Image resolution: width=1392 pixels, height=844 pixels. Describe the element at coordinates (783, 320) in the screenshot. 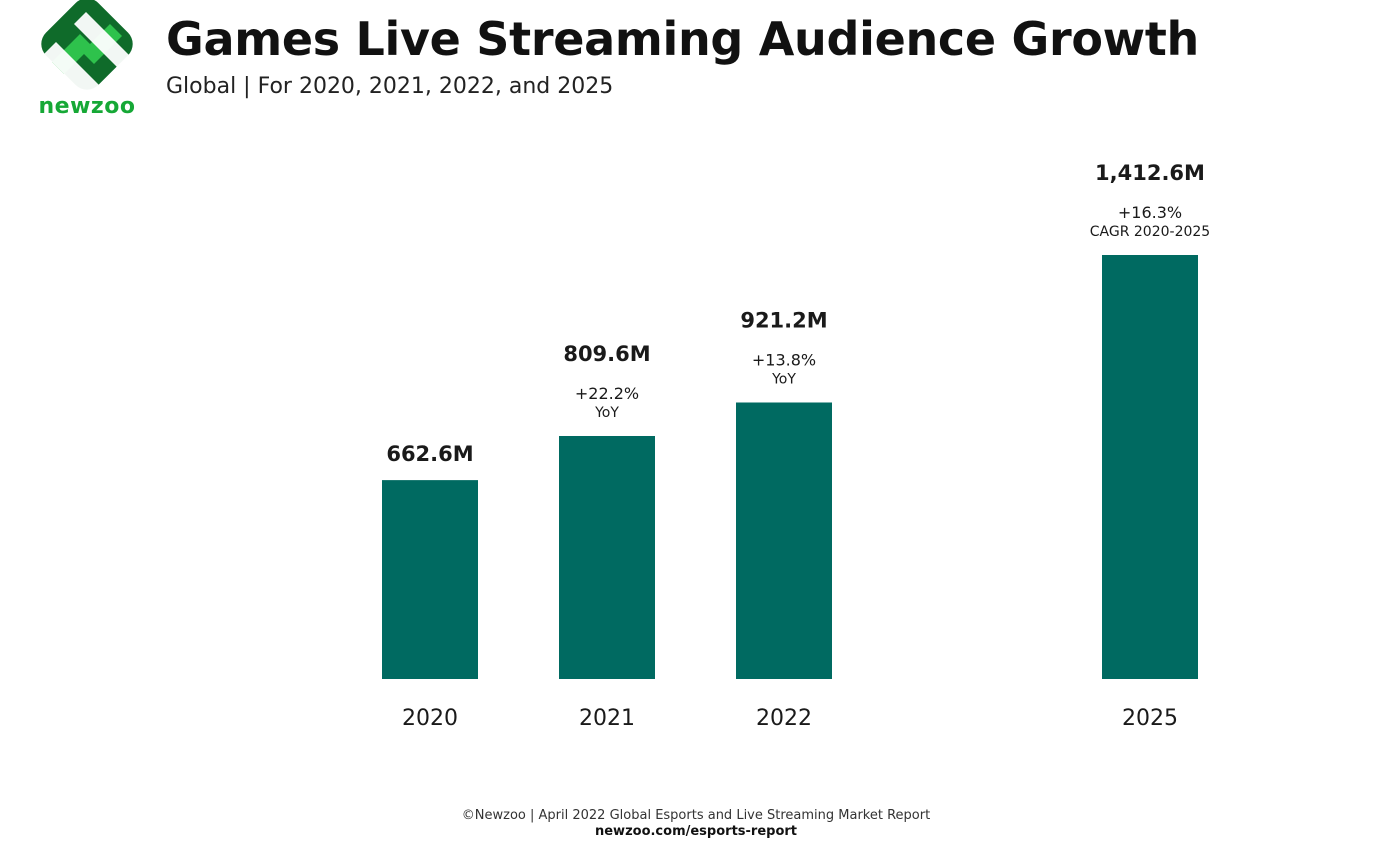

I see `value-label-2022: 921.2M` at that location.